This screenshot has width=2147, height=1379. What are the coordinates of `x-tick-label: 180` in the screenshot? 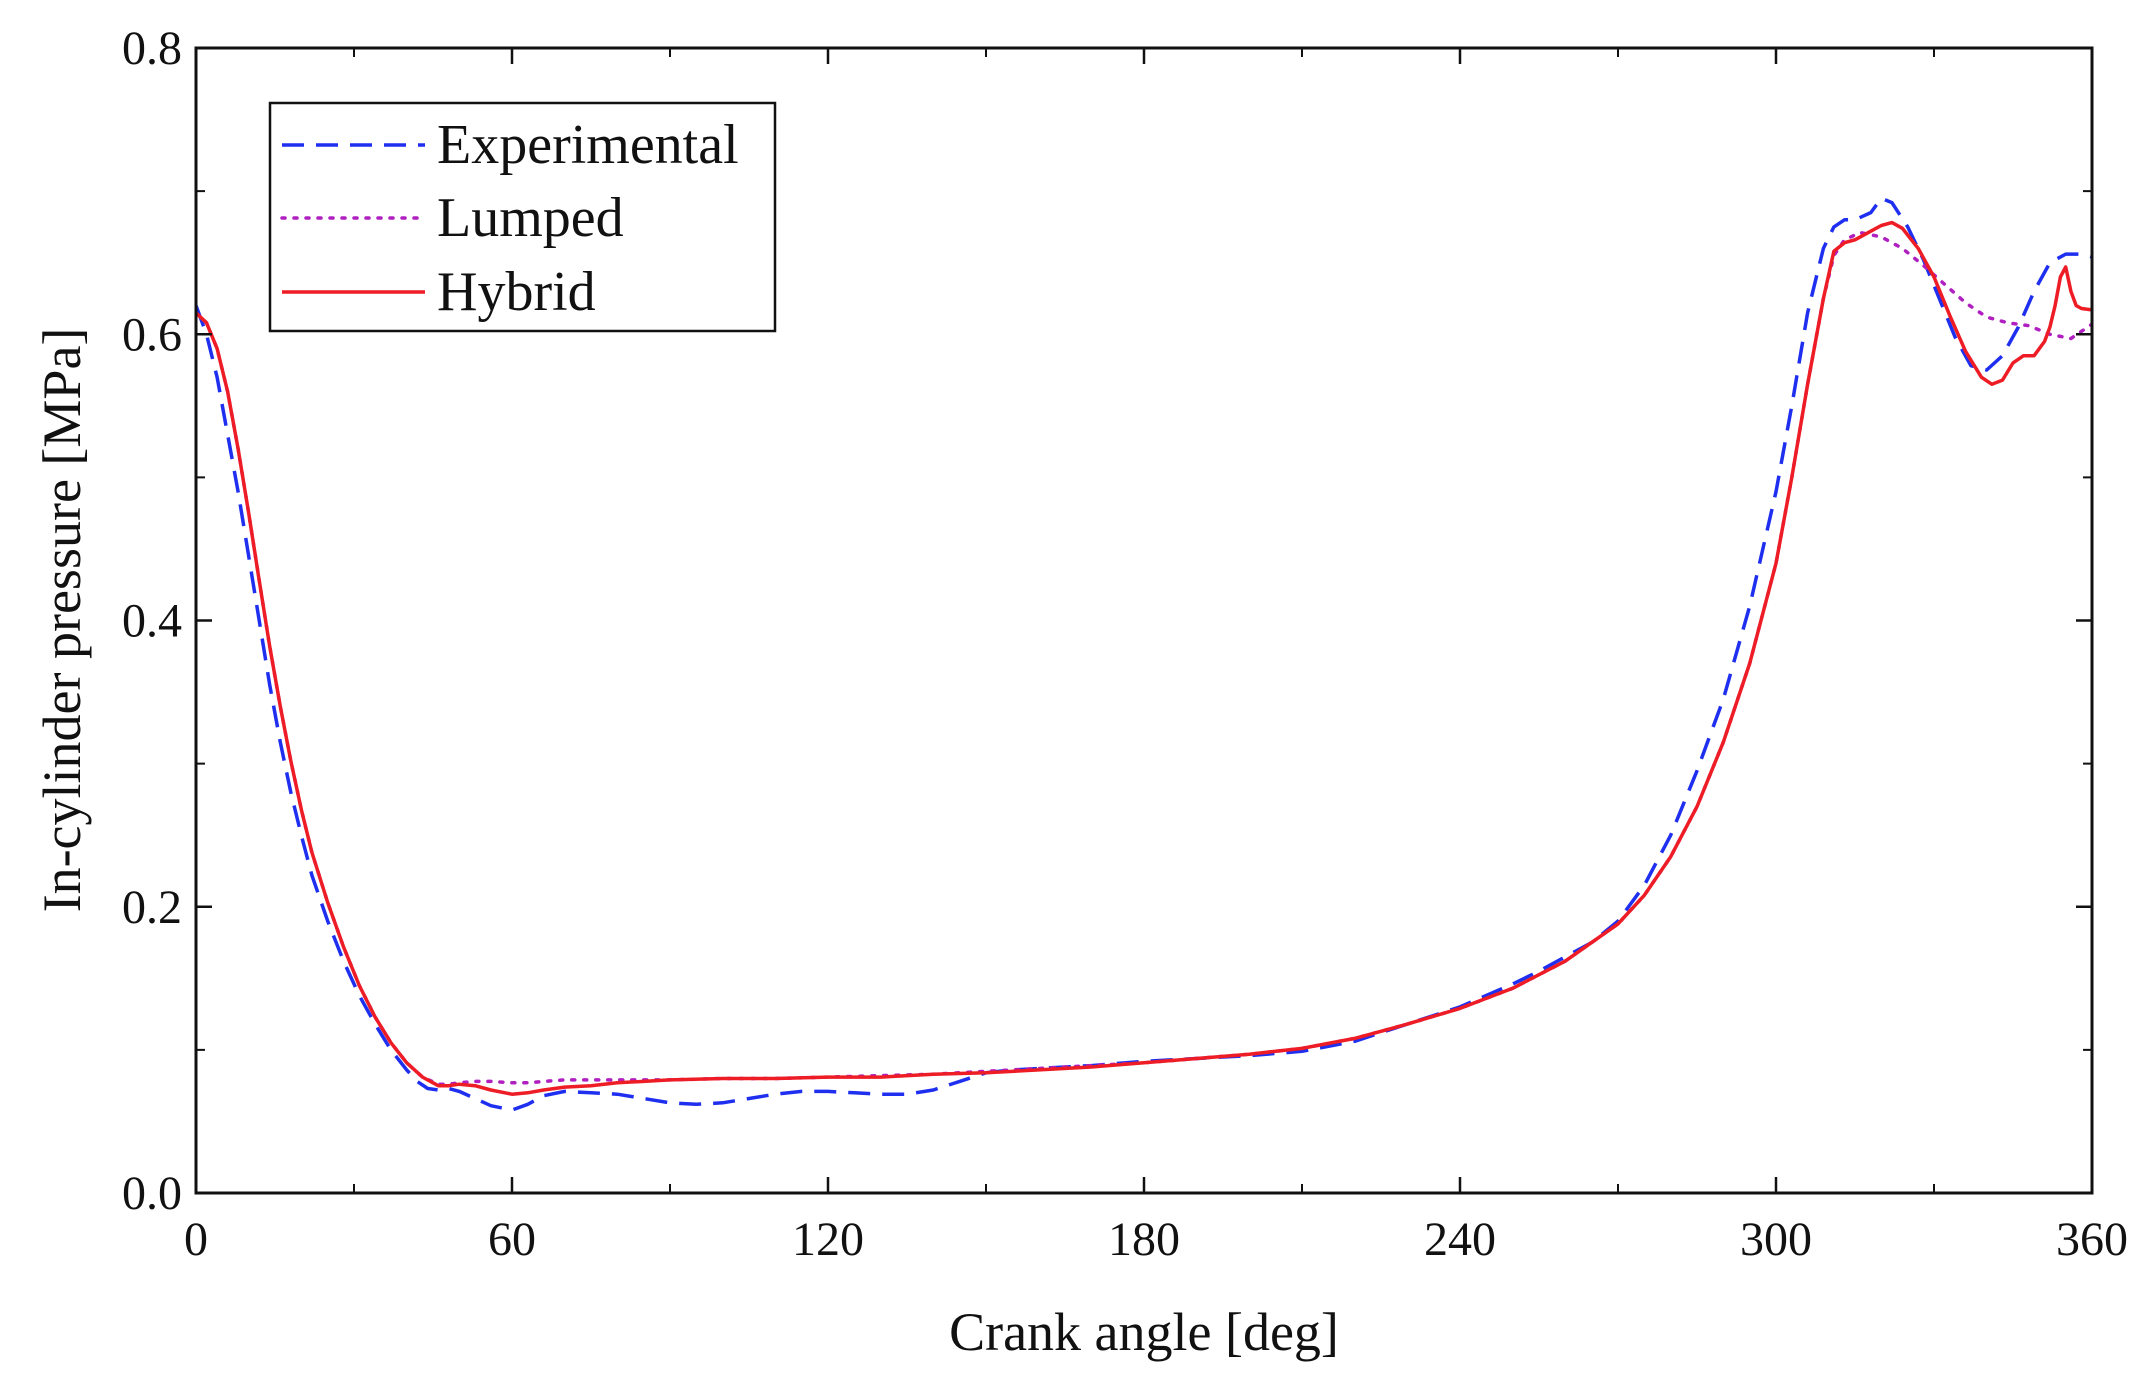 It's located at (1144, 1239).